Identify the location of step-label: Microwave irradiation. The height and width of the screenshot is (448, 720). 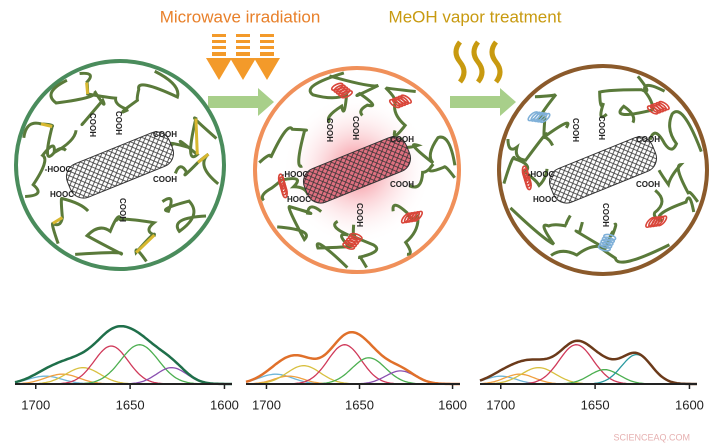
(240, 16).